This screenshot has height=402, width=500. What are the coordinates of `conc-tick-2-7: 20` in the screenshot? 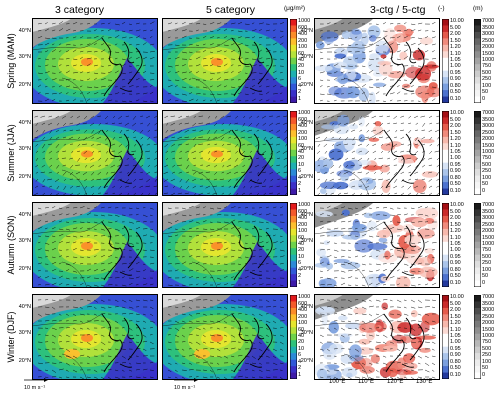 It's located at (301, 250).